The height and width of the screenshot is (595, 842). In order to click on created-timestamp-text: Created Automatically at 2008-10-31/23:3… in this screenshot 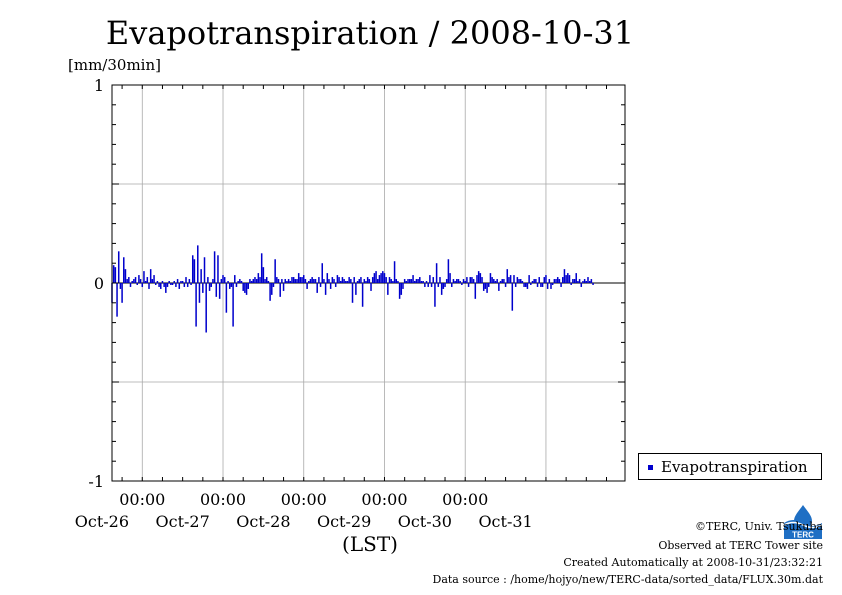, I will do `click(693, 562)`.